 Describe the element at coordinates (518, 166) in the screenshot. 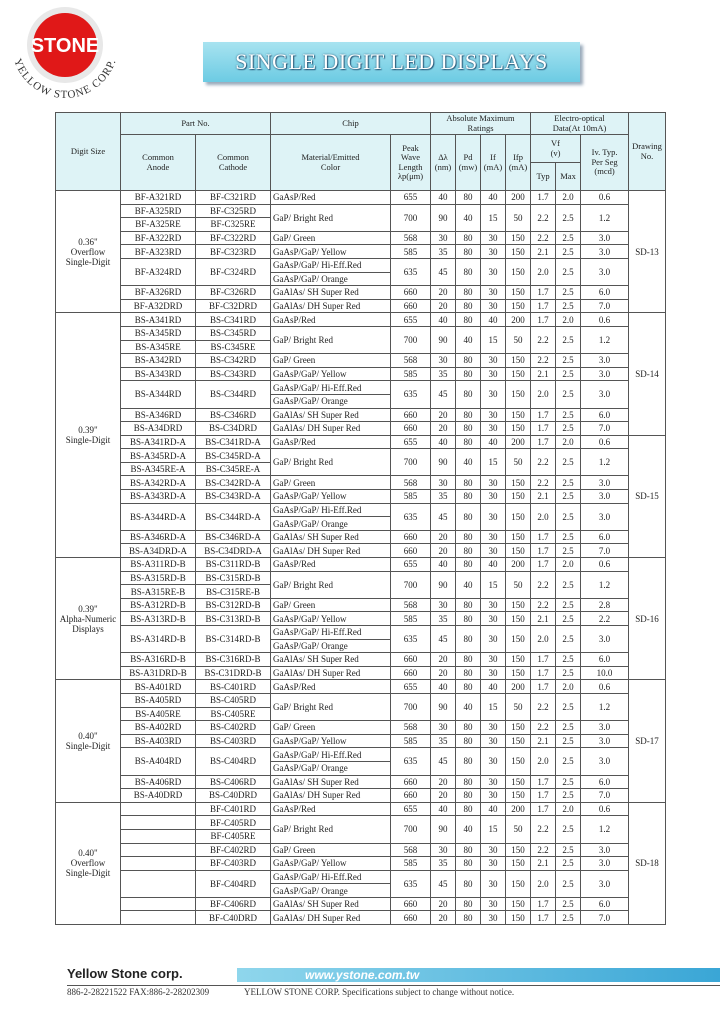

I see `header-cell-line: (mA)` at that location.